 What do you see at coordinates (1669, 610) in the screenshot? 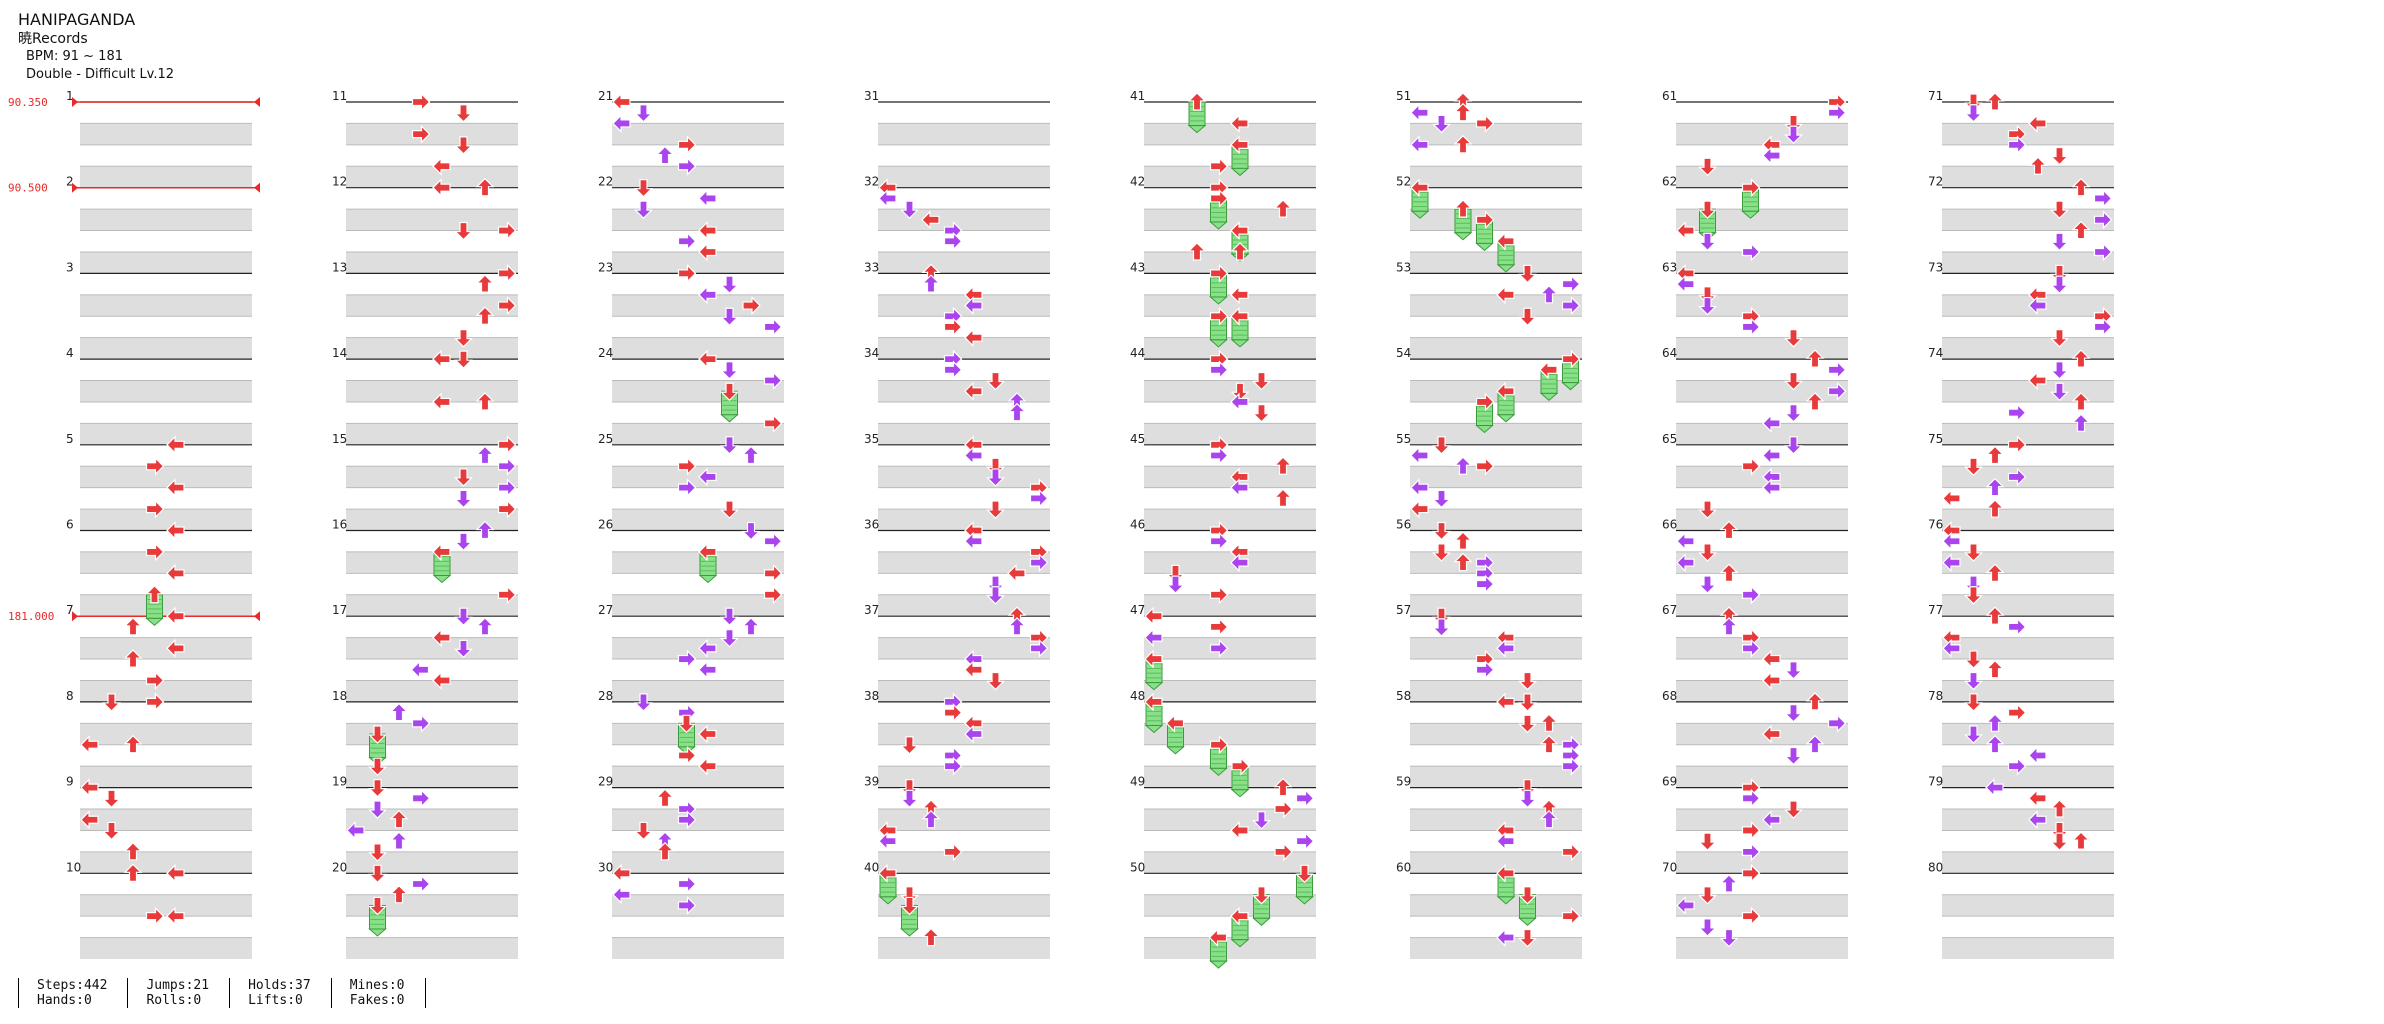
I see `measure-number: 67` at bounding box center [1669, 610].